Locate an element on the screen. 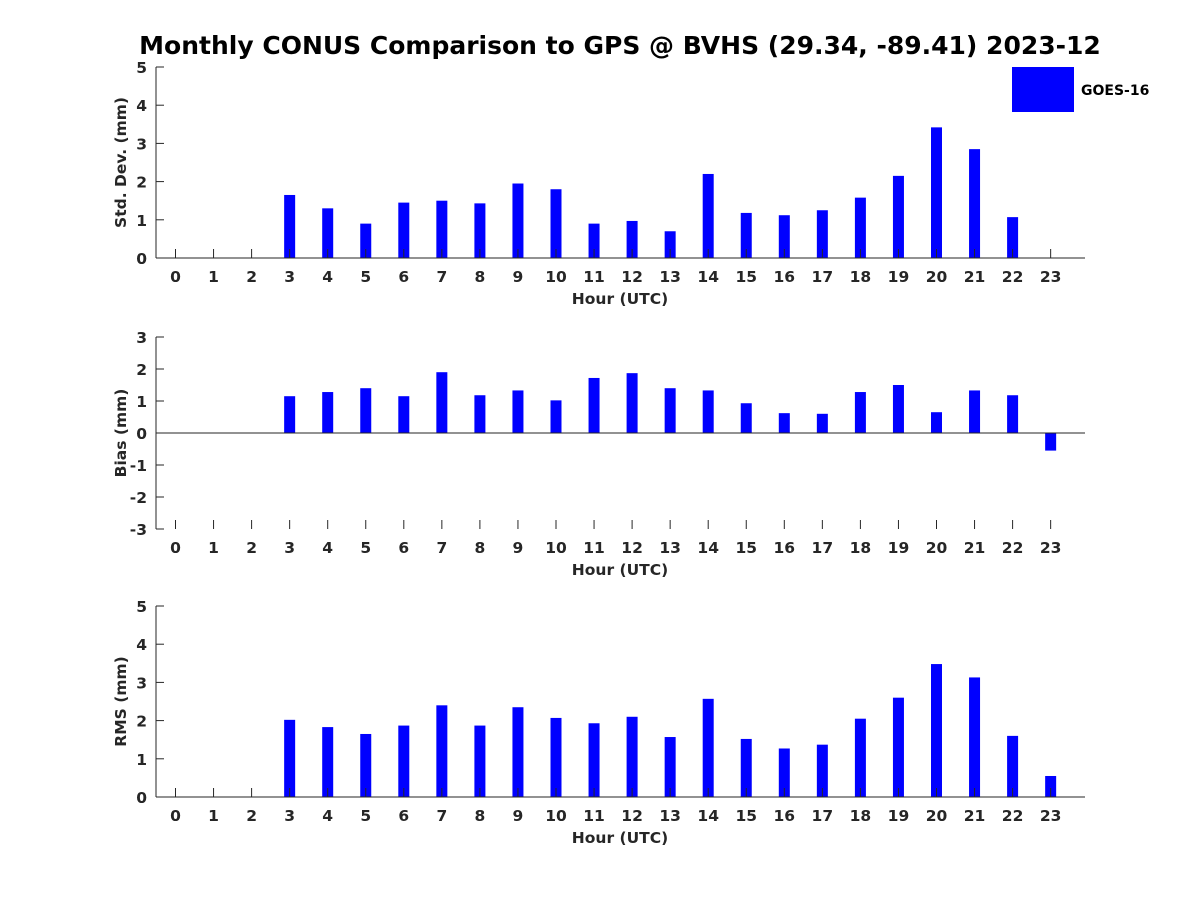  y-tick-label: -1 is located at coordinates (138, 466).